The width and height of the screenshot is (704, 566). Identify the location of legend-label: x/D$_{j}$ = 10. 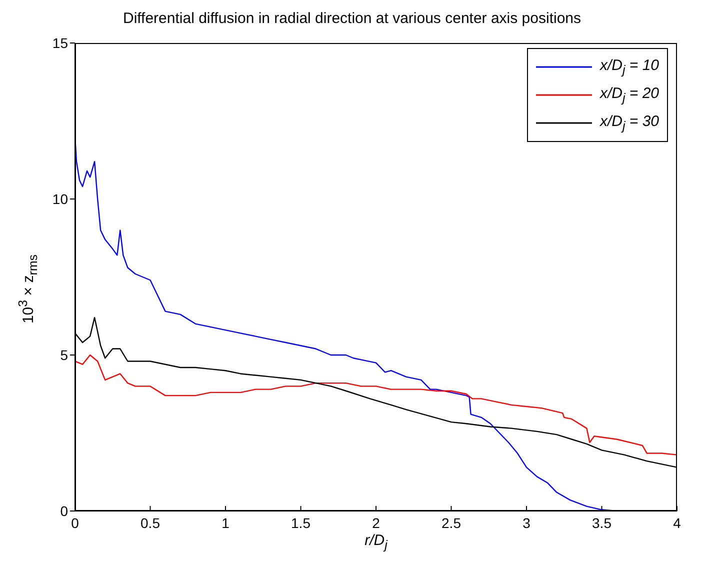
(629, 67).